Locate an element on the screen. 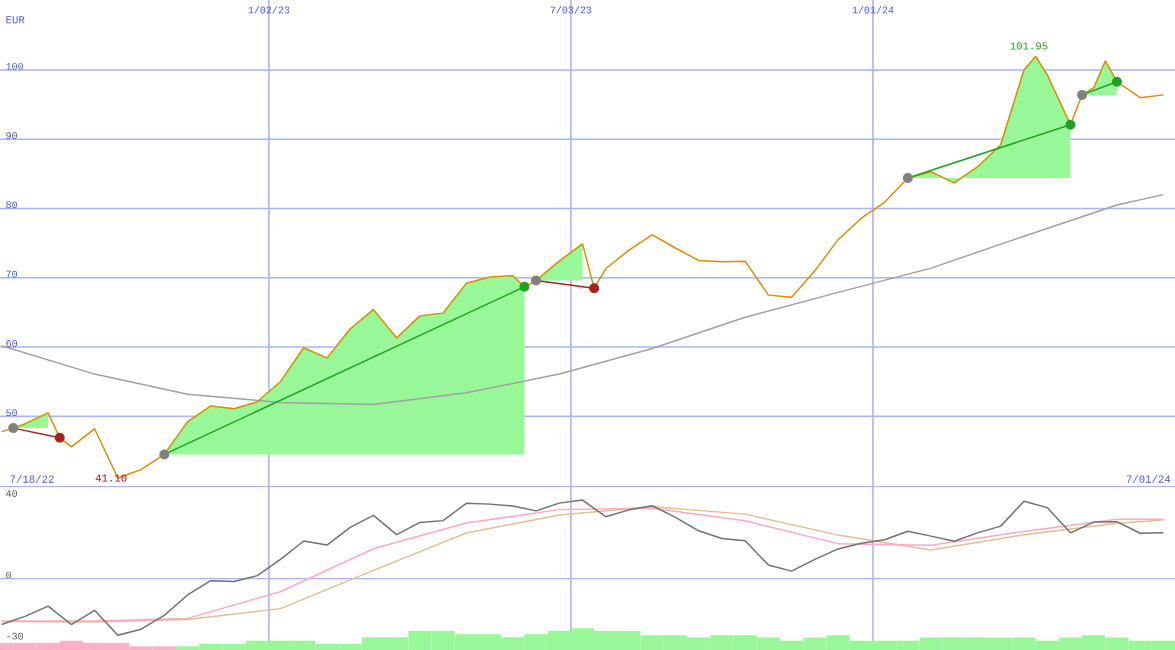  y-tick-label: -30 is located at coordinates (15, 636).